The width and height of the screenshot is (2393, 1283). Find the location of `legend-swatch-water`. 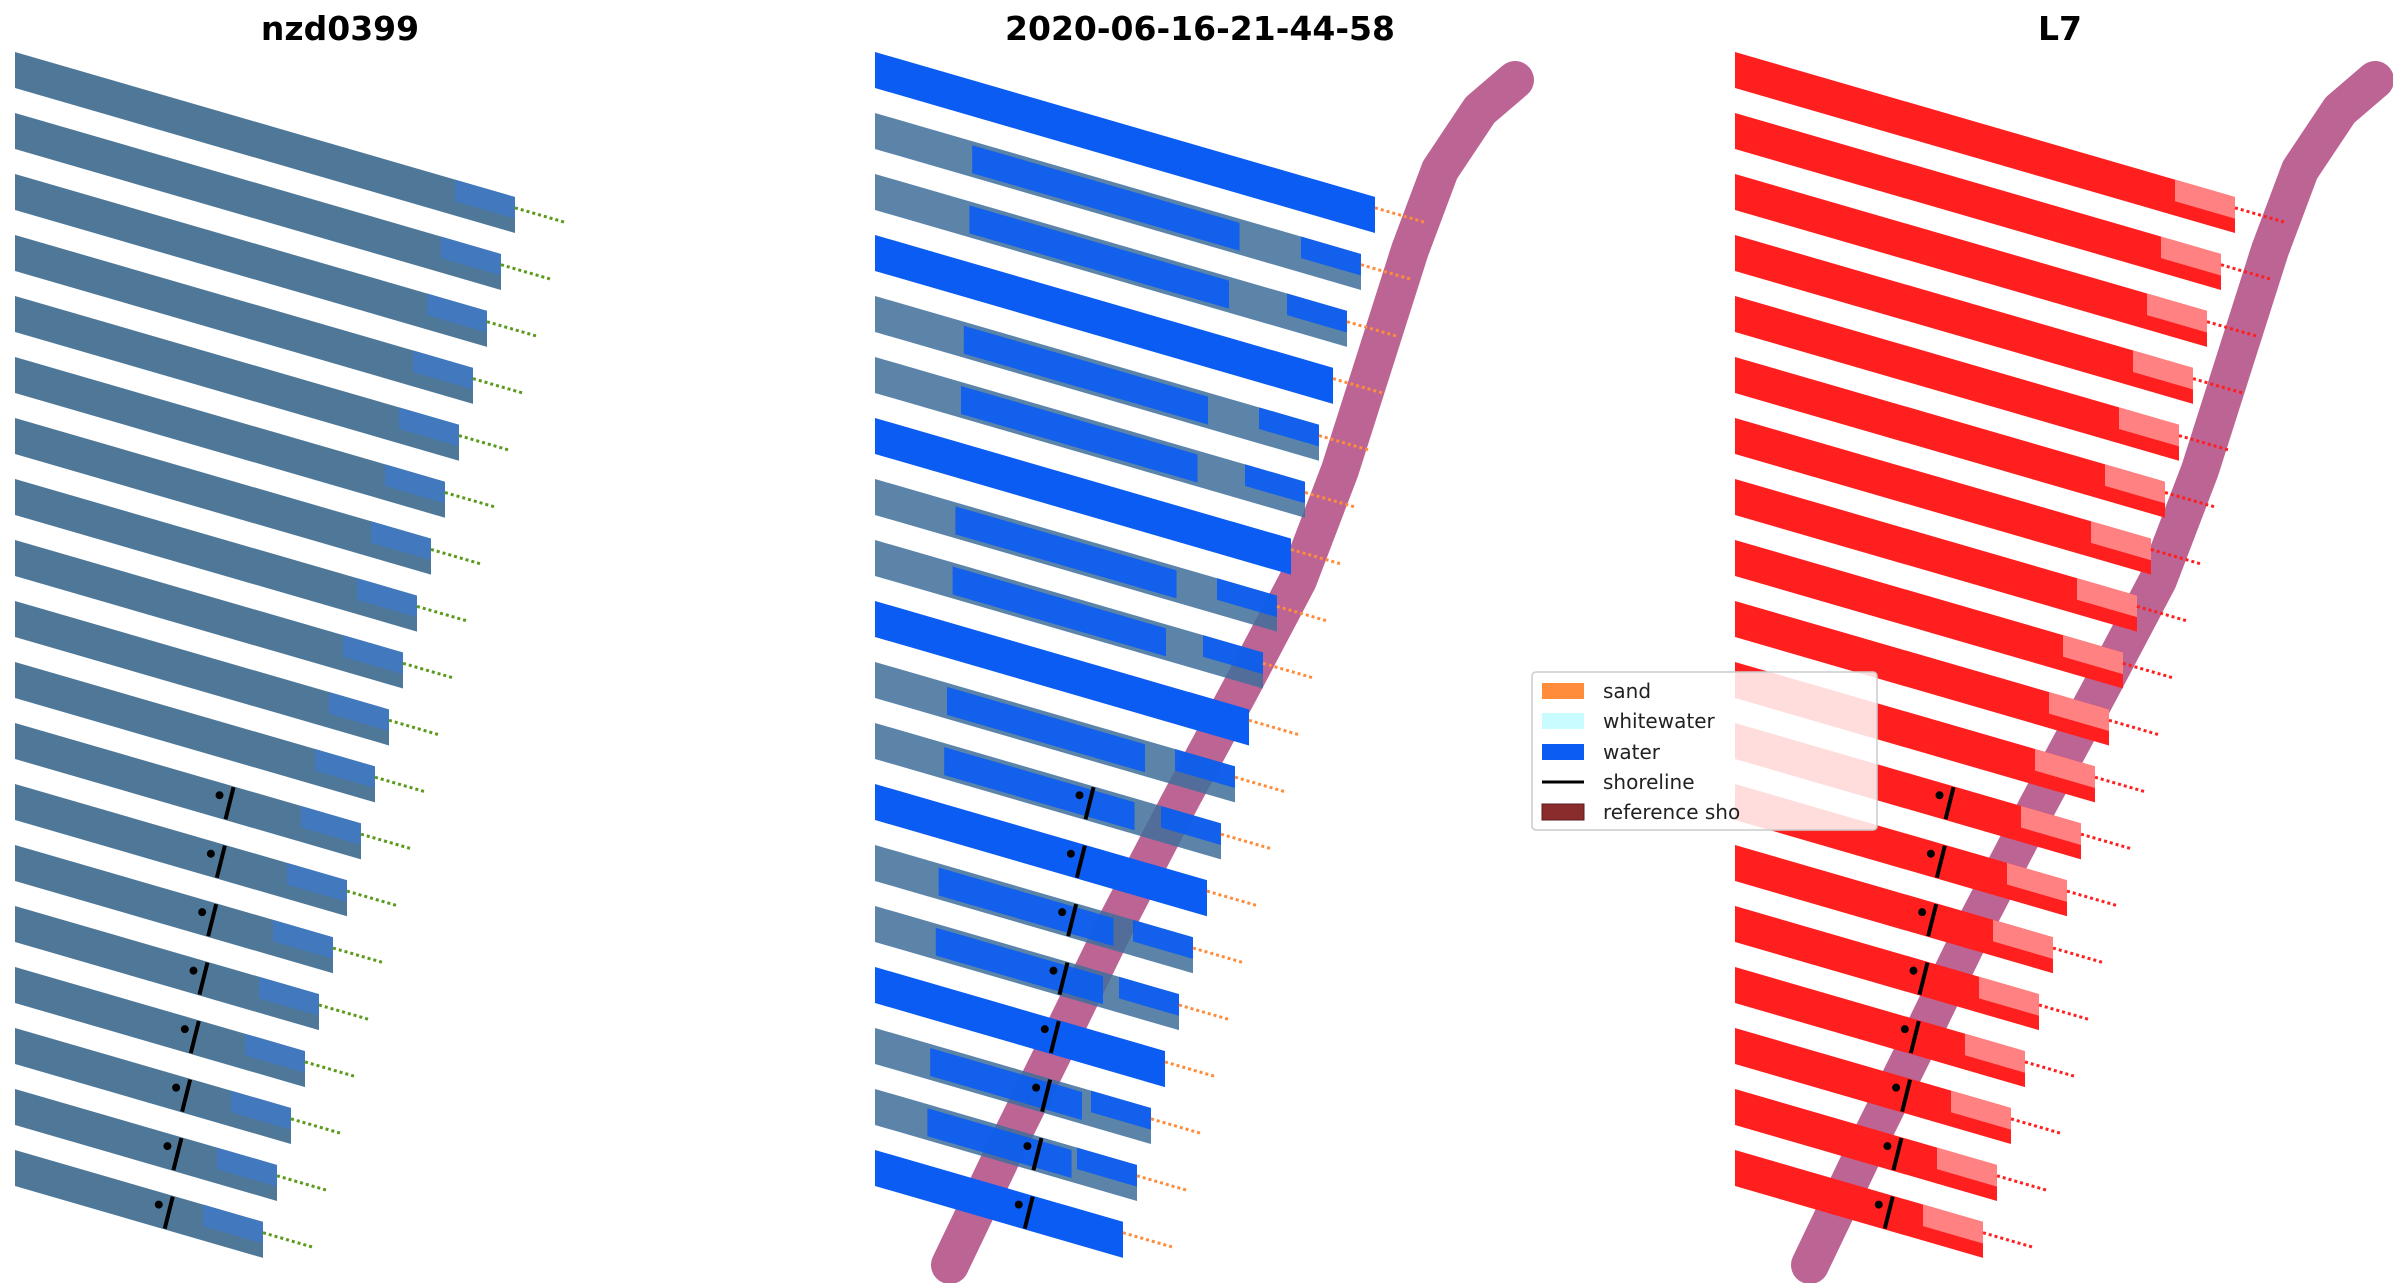

legend-swatch-water is located at coordinates (1563, 752).